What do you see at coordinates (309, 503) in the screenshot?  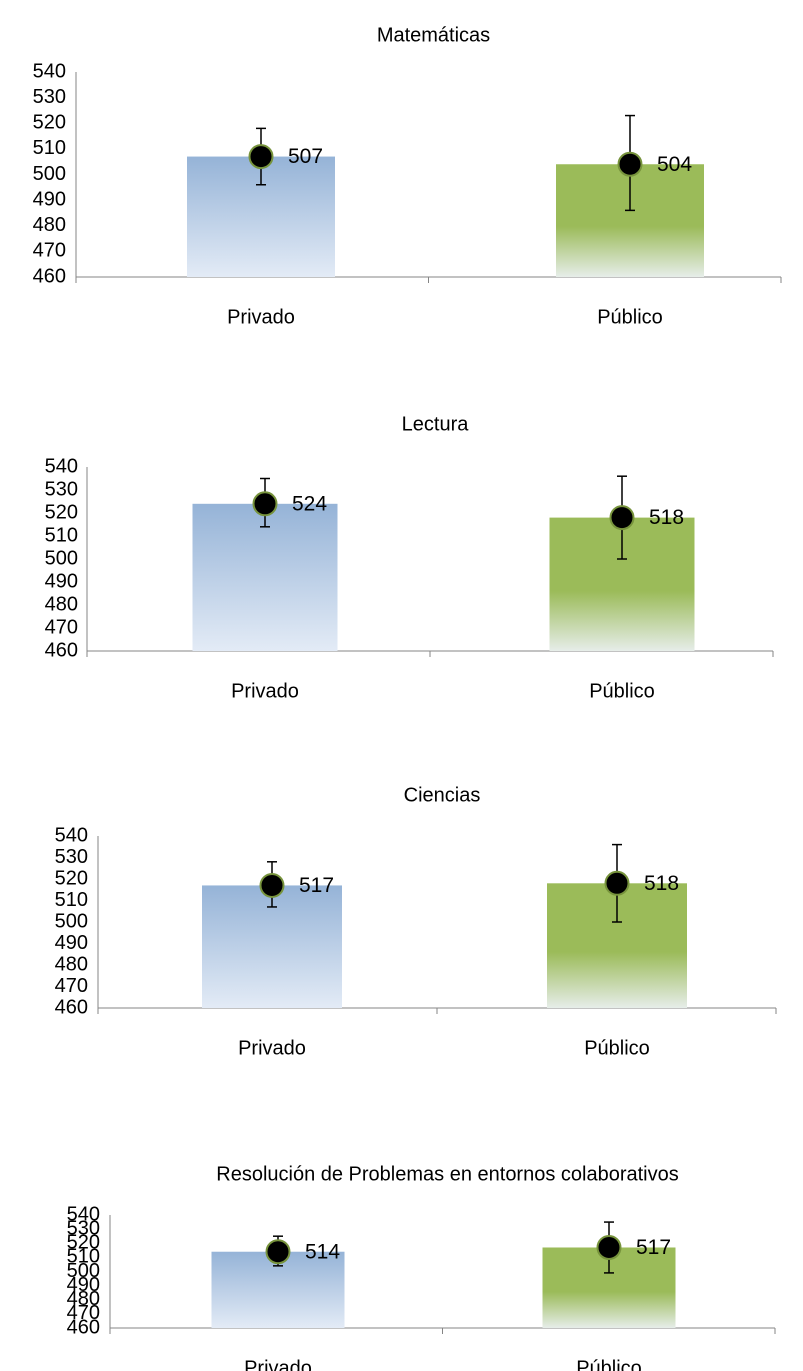 I see `data-label: 524` at bounding box center [309, 503].